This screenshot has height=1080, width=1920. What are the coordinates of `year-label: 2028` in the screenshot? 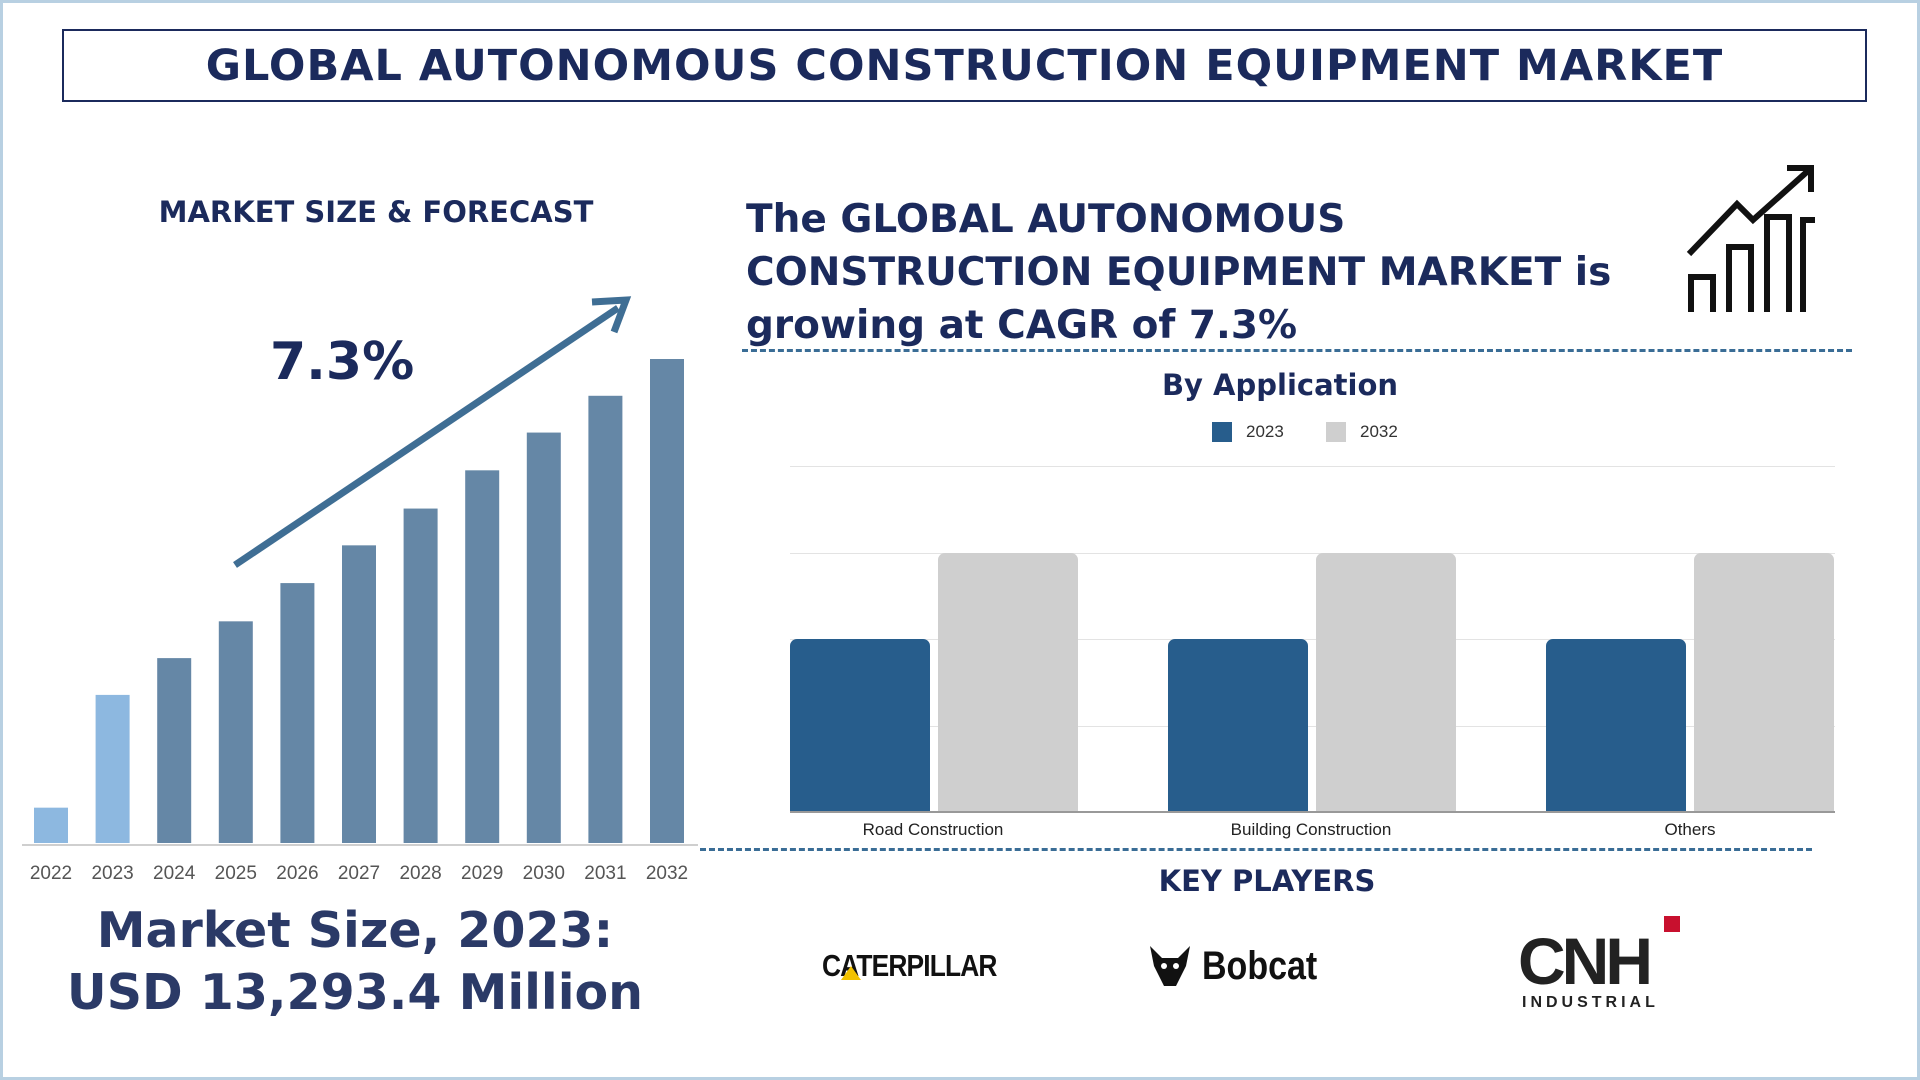 It's located at (420, 873).